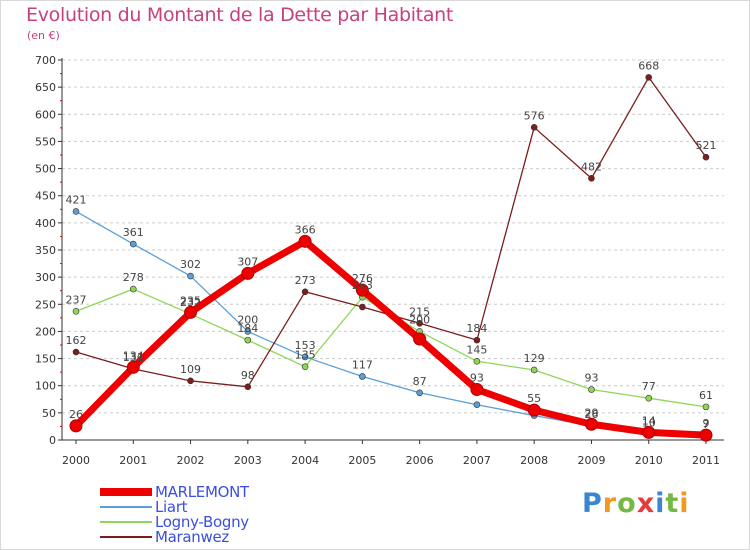  I want to click on point-logny-bogny-2003, so click(248, 340).